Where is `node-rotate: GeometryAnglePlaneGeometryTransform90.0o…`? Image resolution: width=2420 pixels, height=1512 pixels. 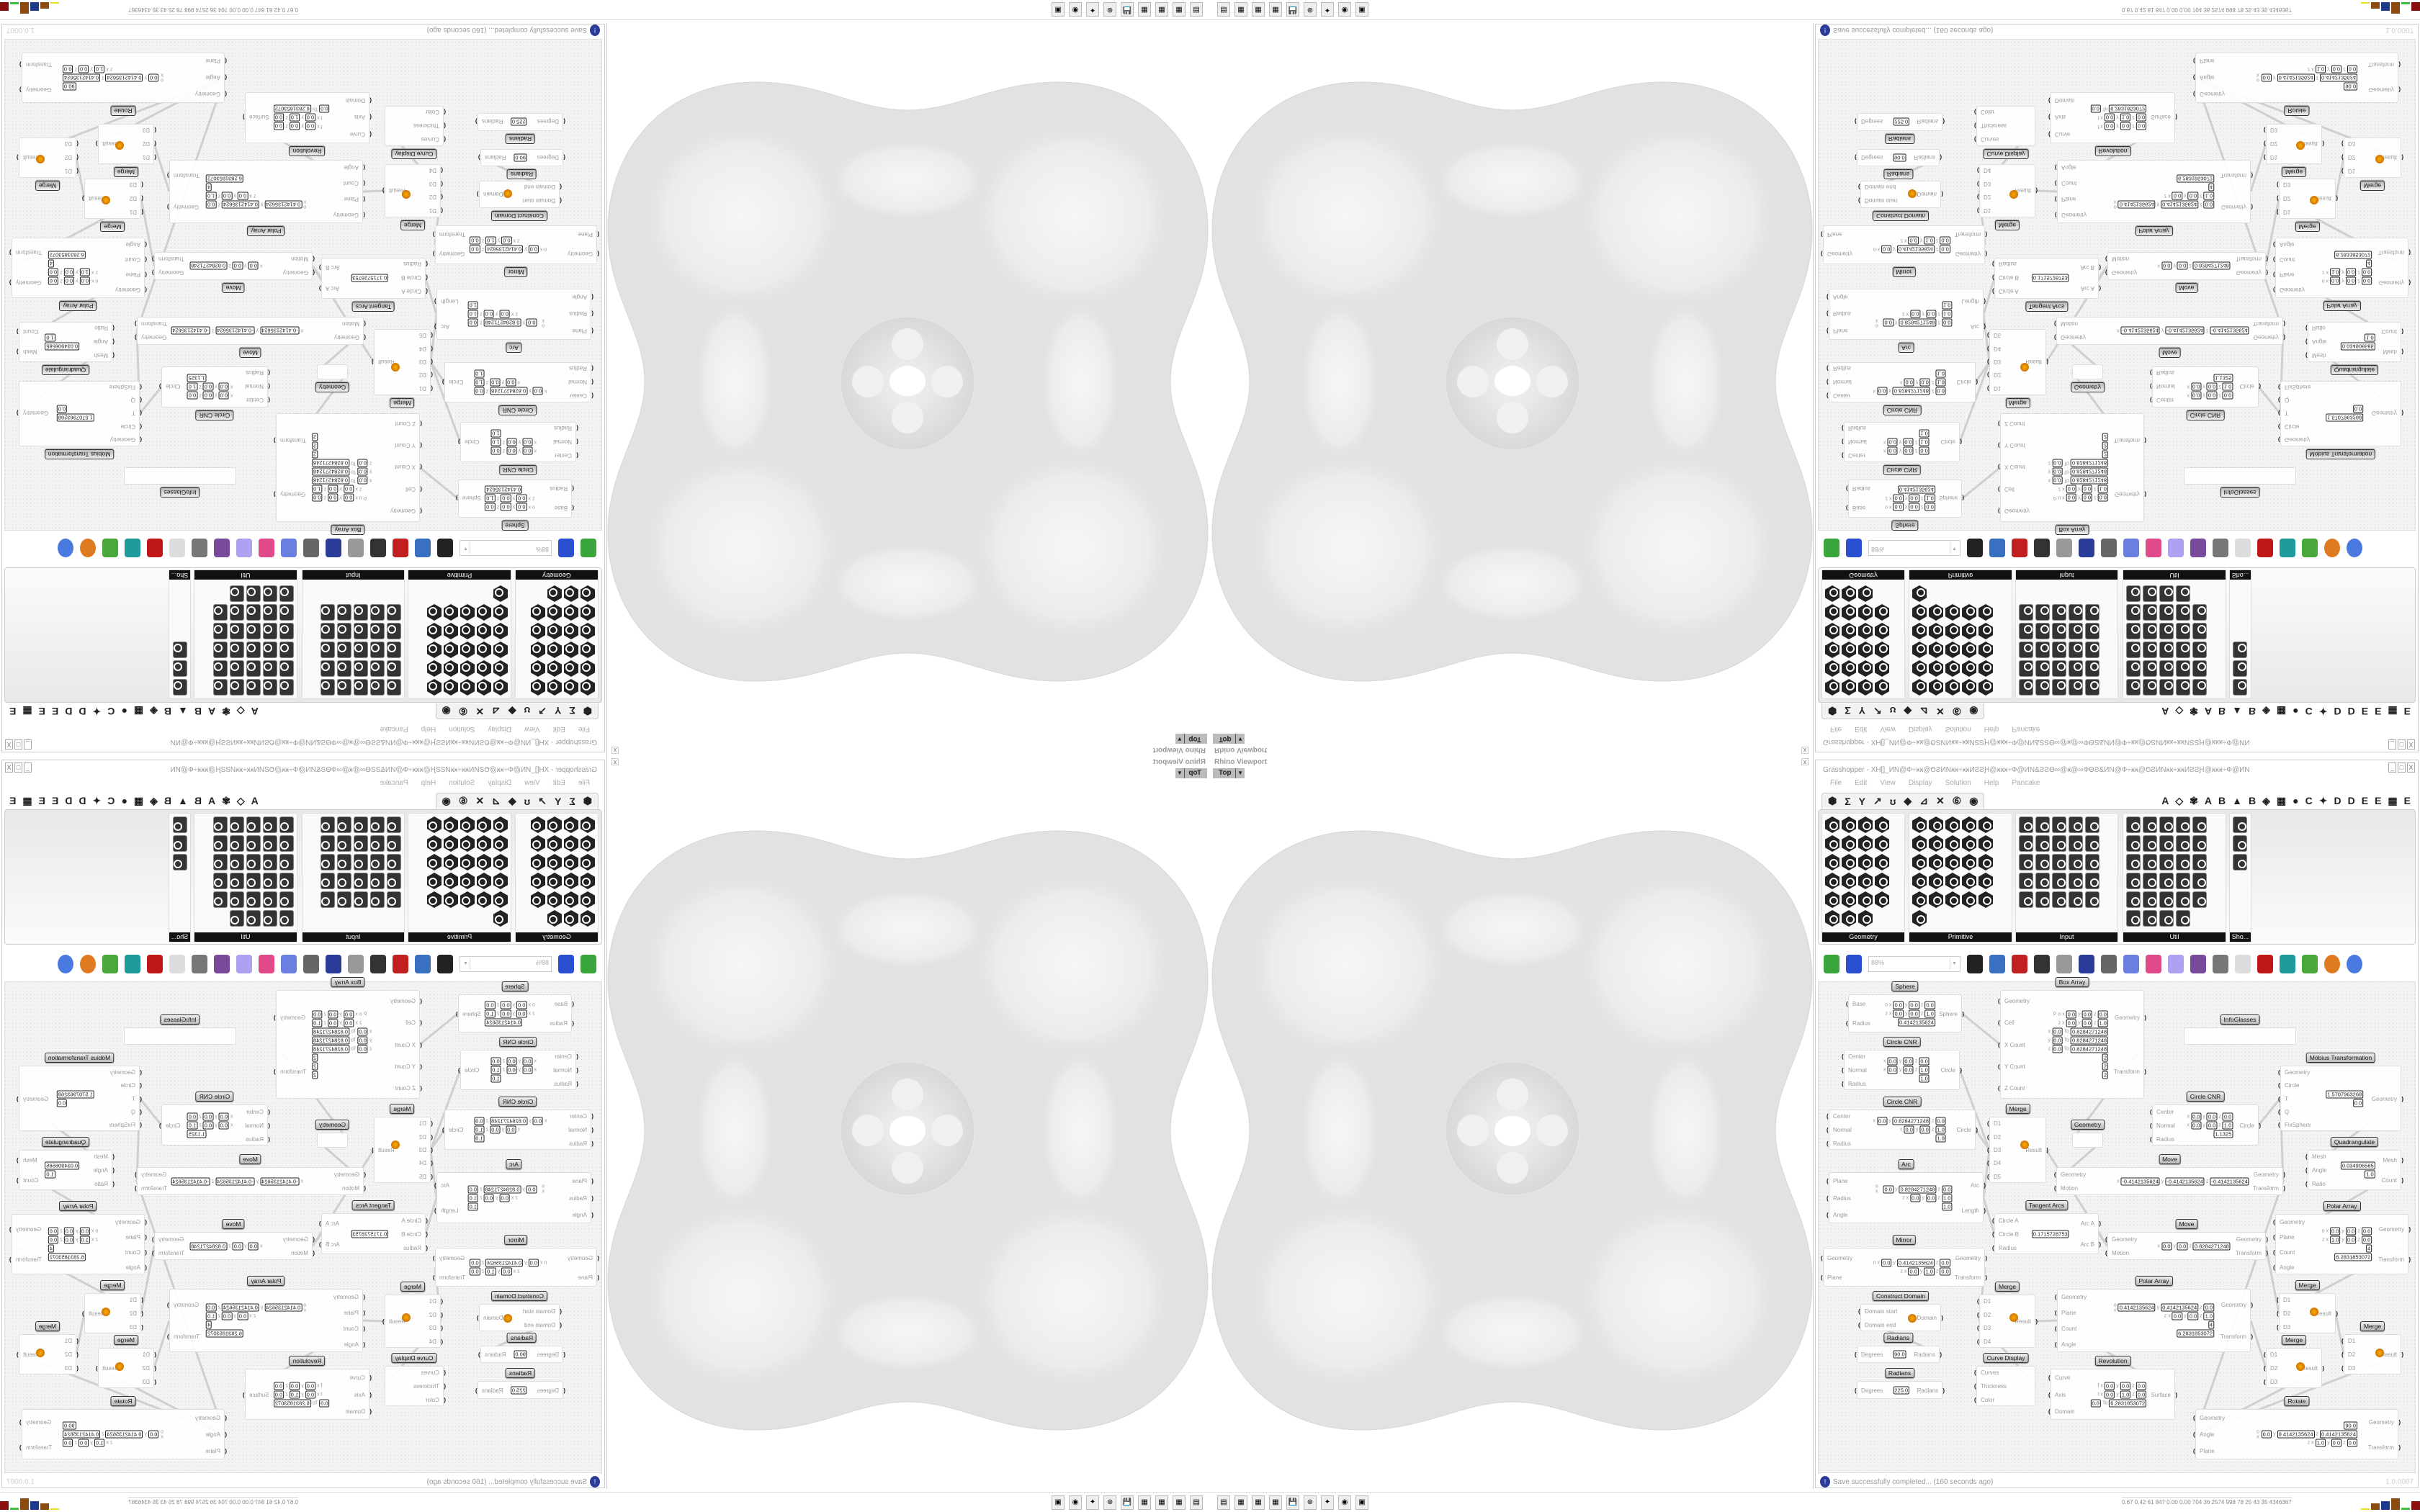 node-rotate: GeometryAnglePlaneGeometryTransform90.0o… is located at coordinates (2297, 1434).